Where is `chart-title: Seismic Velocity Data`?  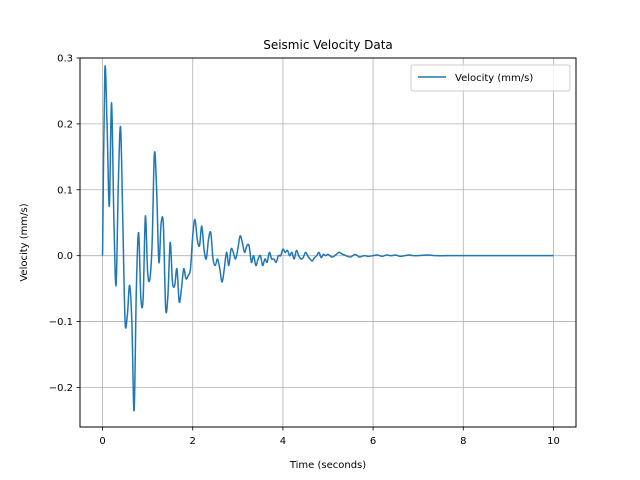 chart-title: Seismic Velocity Data is located at coordinates (328, 45).